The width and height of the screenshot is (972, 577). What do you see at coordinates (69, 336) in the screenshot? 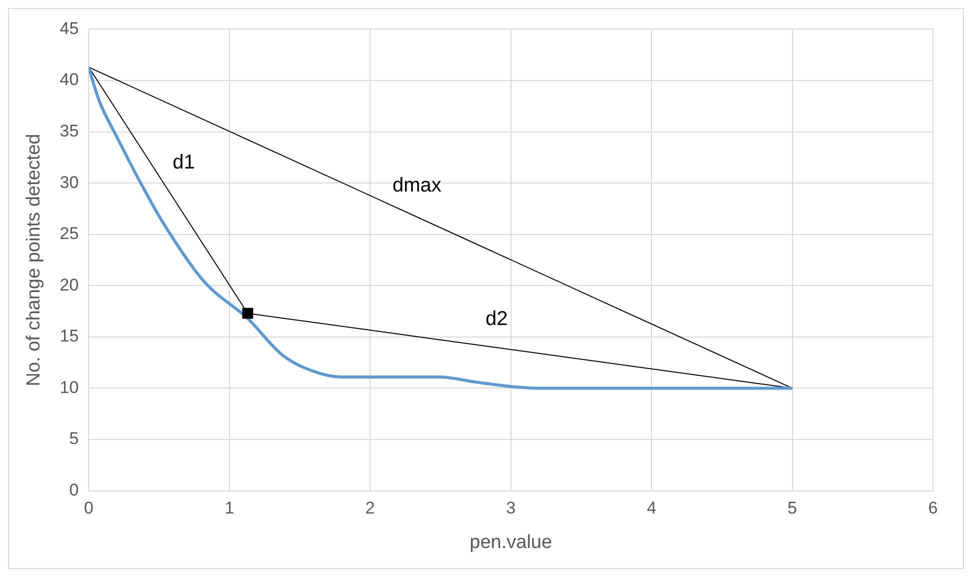
I see `y-tick-label: 15` at bounding box center [69, 336].